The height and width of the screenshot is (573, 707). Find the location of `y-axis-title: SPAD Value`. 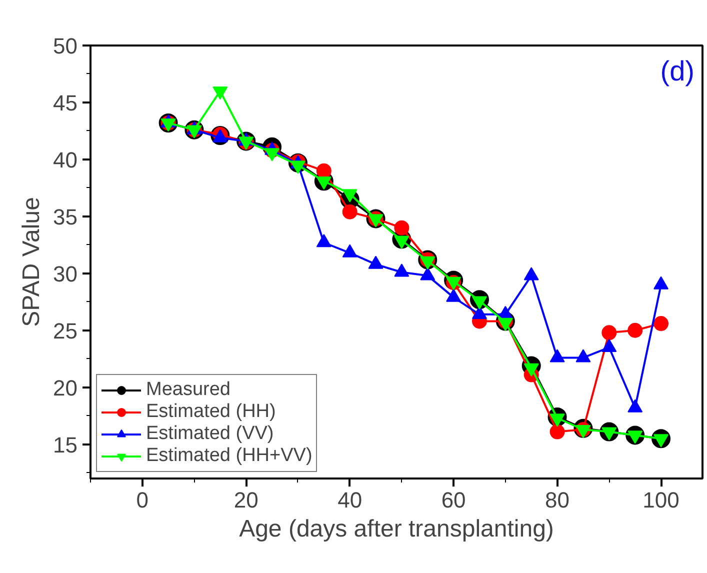

y-axis-title: SPAD Value is located at coordinates (32, 262).